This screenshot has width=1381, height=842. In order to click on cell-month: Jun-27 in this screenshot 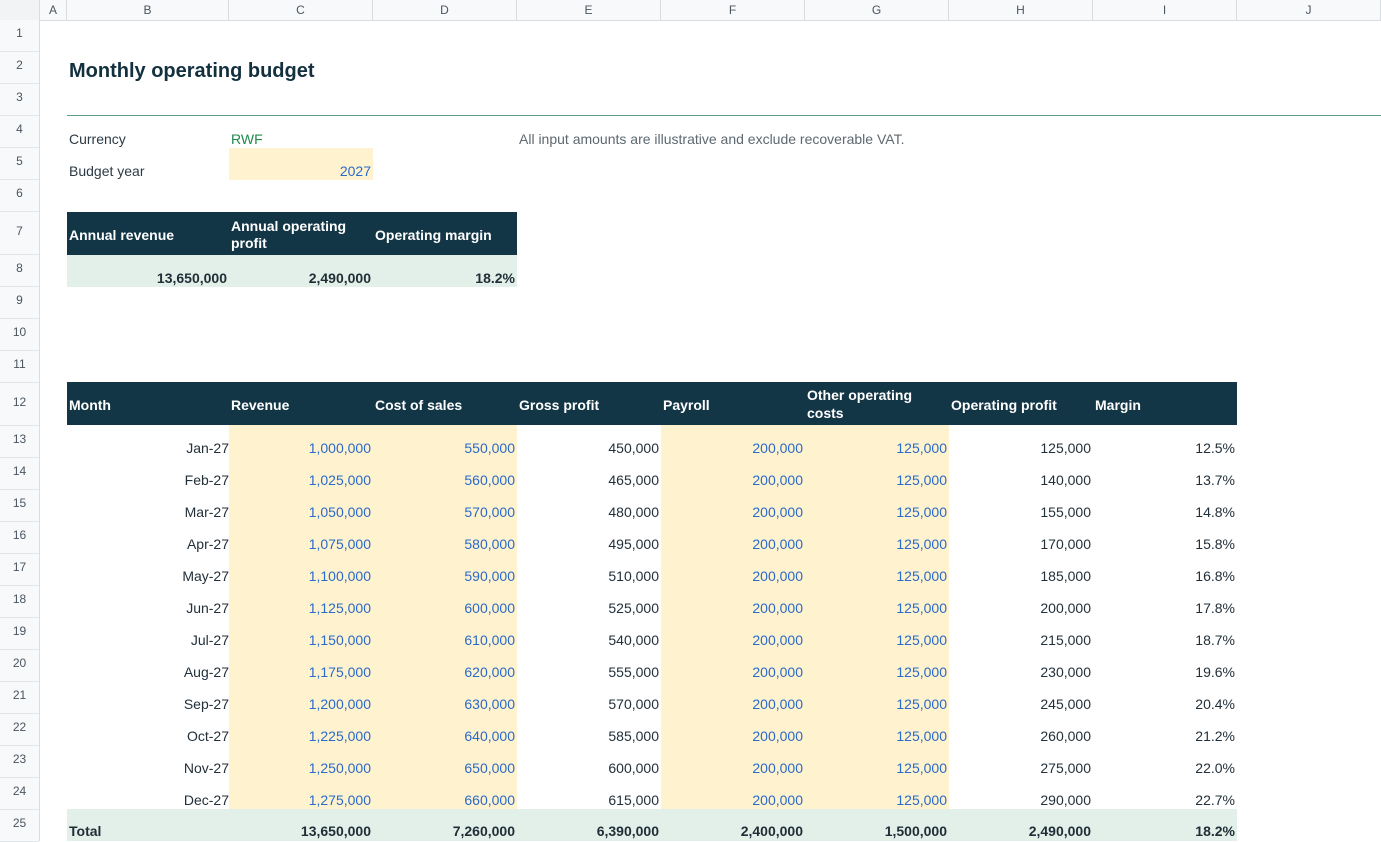, I will do `click(207, 608)`.